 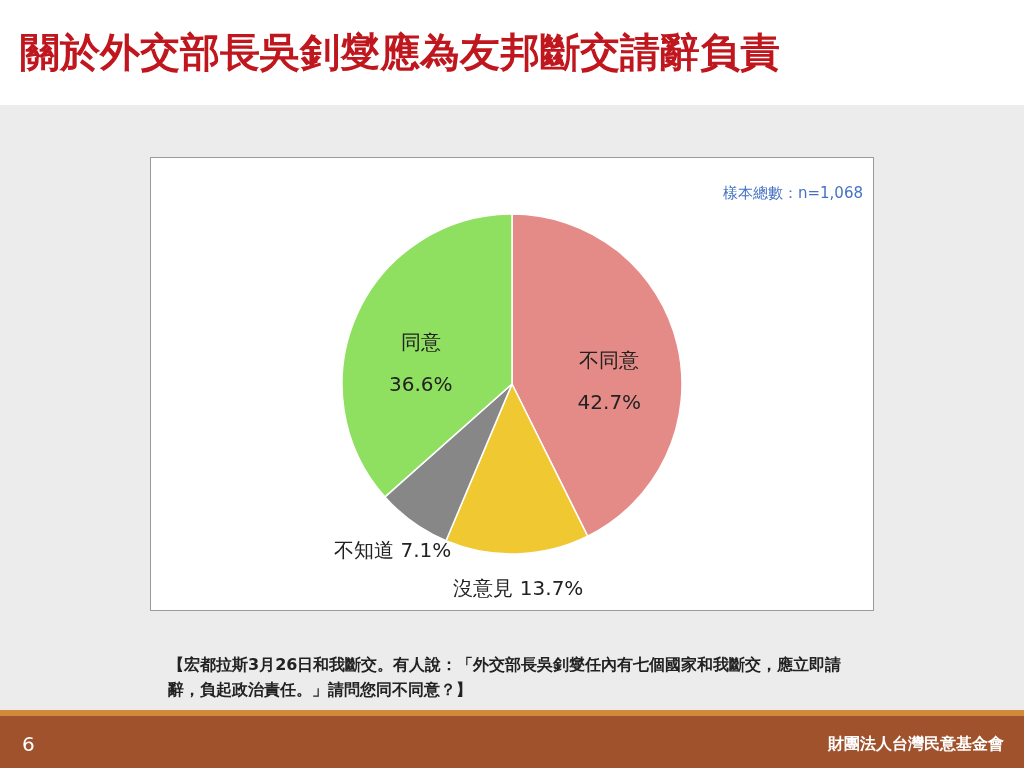 What do you see at coordinates (609, 402) in the screenshot?
I see `data-label: 42.7%` at bounding box center [609, 402].